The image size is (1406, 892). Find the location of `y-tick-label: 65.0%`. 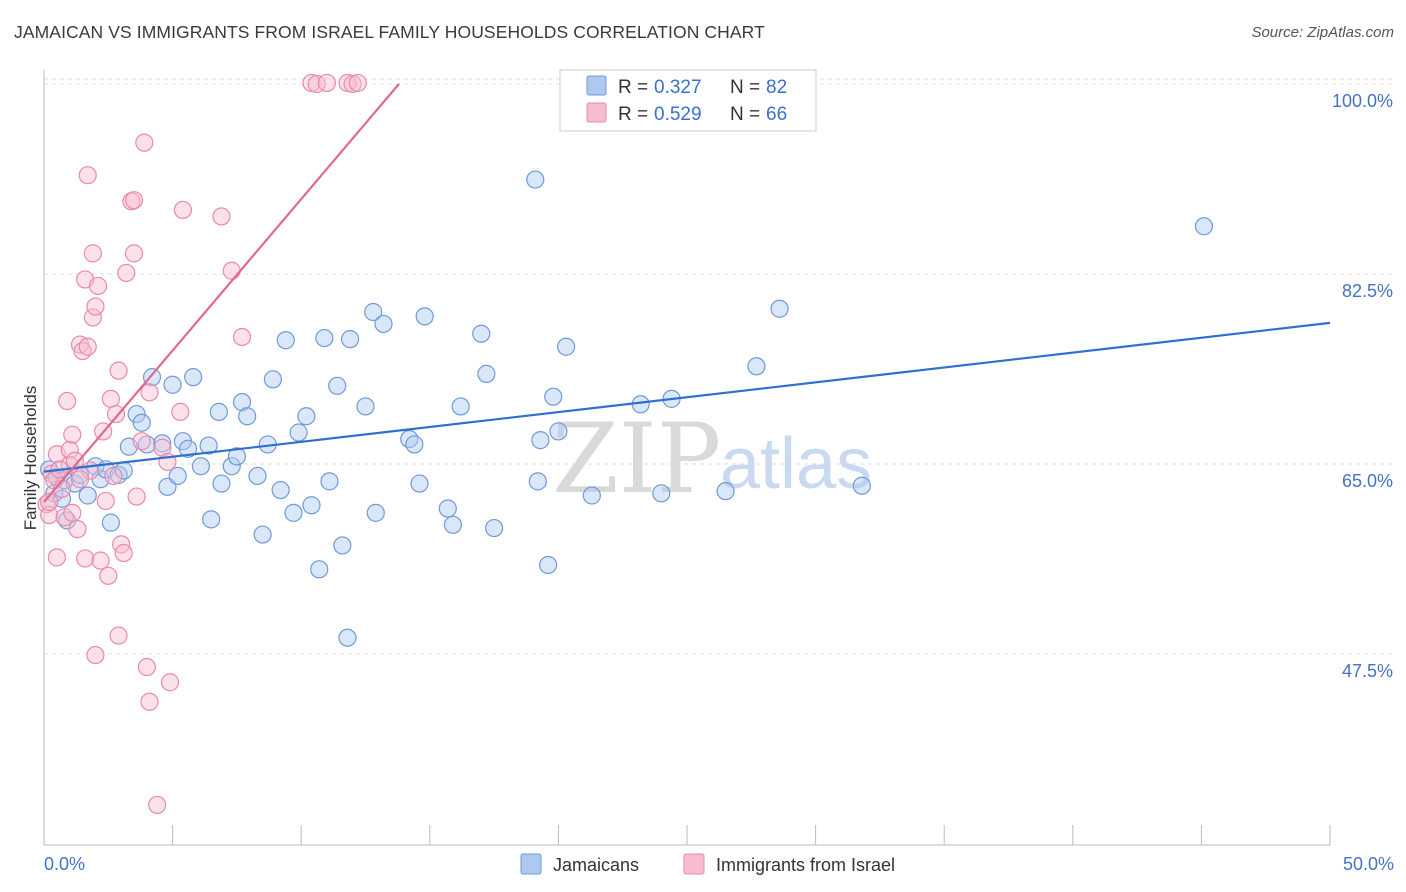

y-tick-label: 65.0% is located at coordinates (1367, 481).